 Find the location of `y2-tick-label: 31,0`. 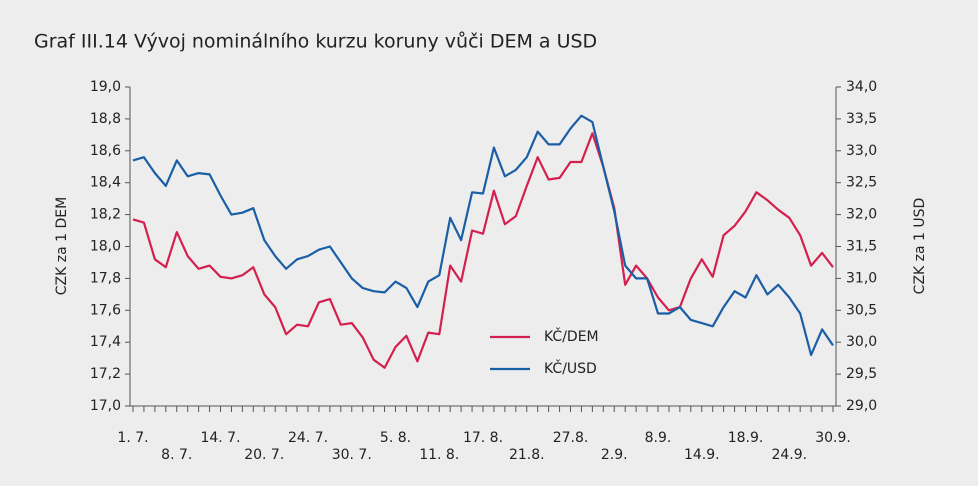

y2-tick-label: 31,0 is located at coordinates (861, 278).